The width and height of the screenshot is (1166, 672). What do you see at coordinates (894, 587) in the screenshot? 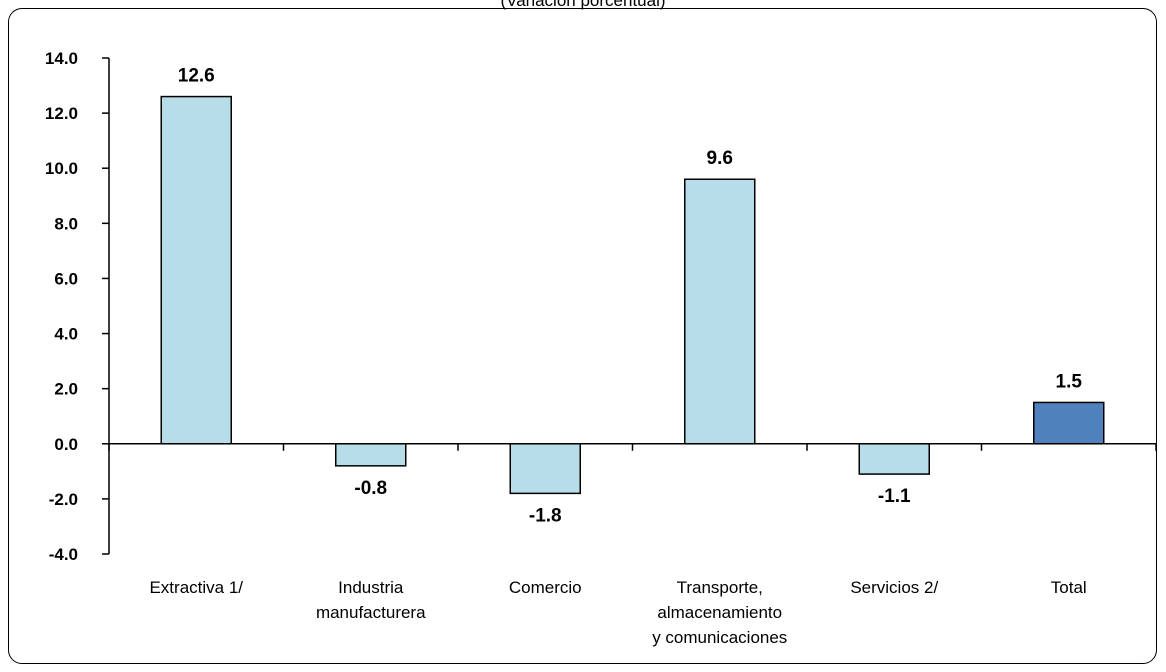
I see `category-label: Servicios 2/` at bounding box center [894, 587].